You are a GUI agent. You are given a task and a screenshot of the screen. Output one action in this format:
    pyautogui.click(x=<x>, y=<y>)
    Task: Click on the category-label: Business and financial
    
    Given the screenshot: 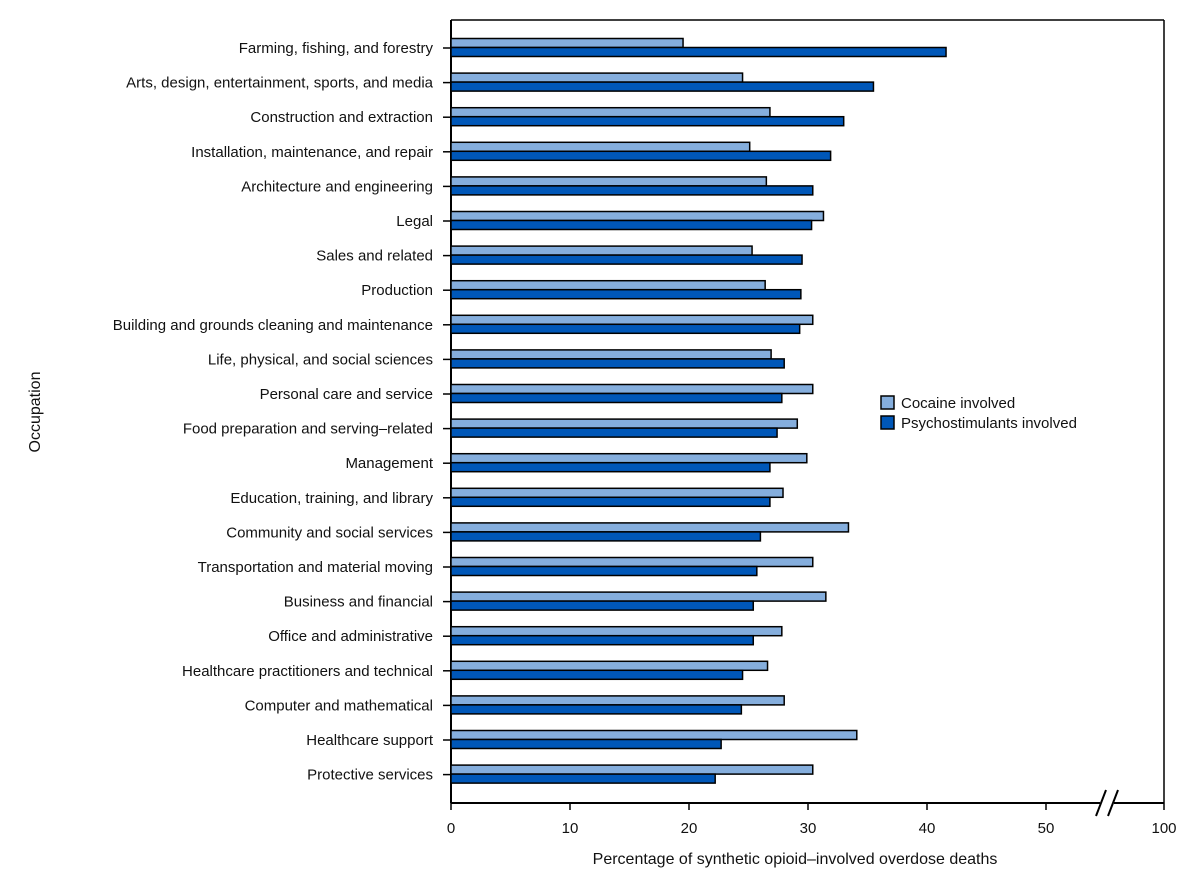 What is the action you would take?
    pyautogui.click(x=358, y=602)
    